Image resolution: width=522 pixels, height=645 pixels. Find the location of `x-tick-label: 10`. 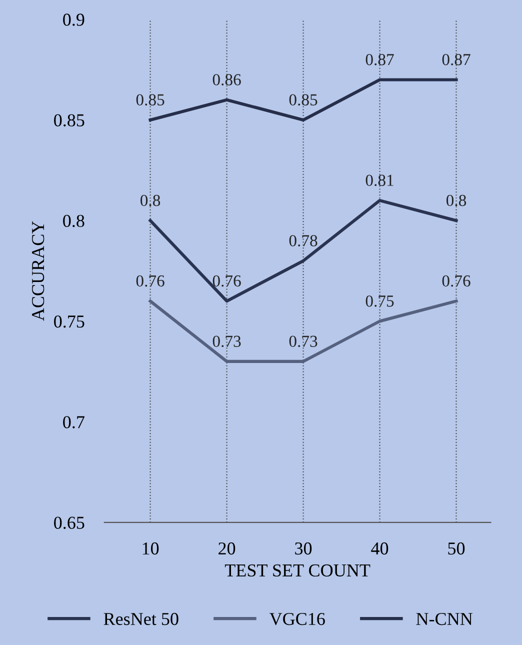

x-tick-label: 10 is located at coordinates (150, 548).